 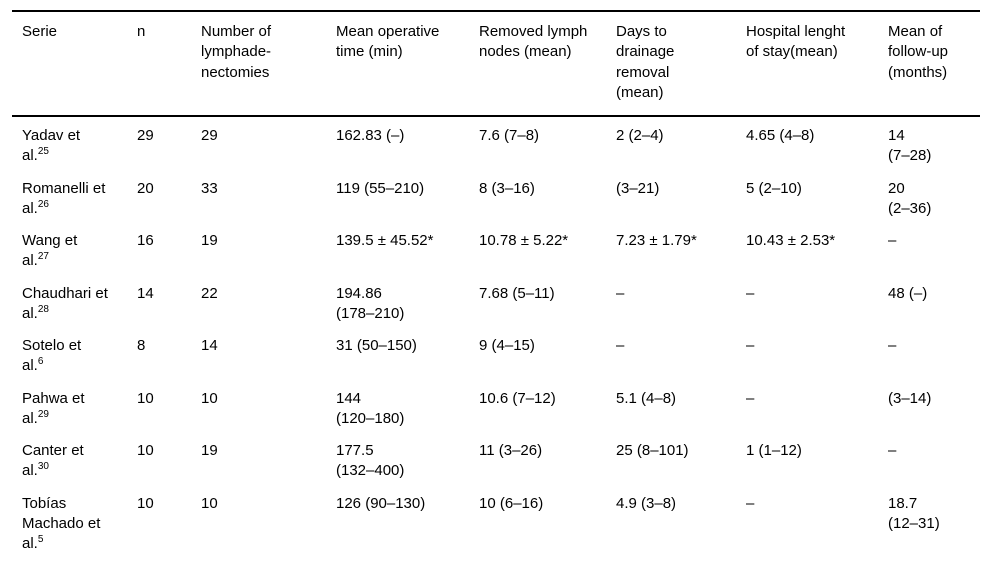 What do you see at coordinates (496, 356) in the screenshot?
I see `table-row: Sotelo et al.6 8 14 31 (50–150) 9 (4–15) – – –` at bounding box center [496, 356].